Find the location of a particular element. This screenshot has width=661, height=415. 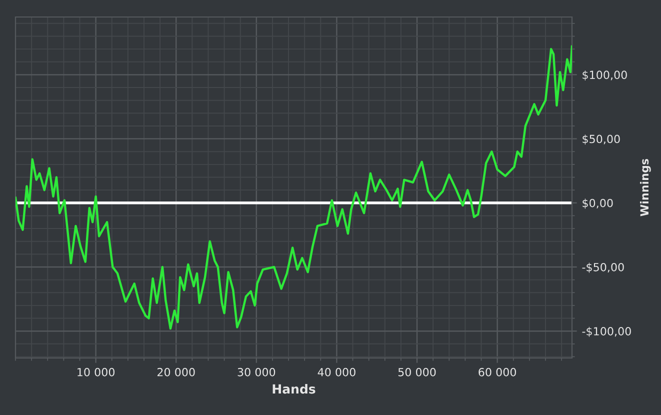

x-tick-label: 50 000 is located at coordinates (417, 372).